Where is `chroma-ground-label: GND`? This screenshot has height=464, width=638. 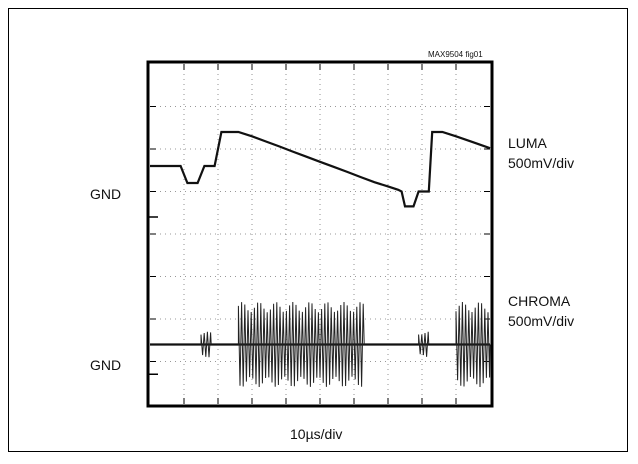 chroma-ground-label: GND is located at coordinates (106, 365).